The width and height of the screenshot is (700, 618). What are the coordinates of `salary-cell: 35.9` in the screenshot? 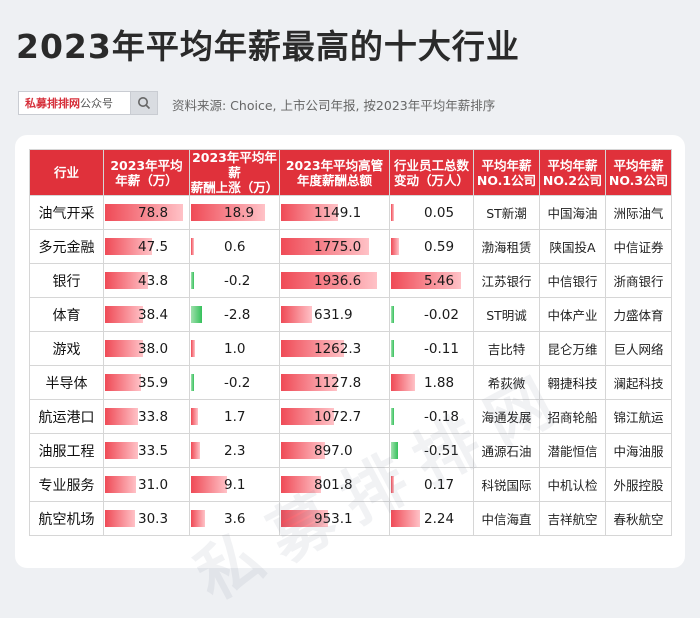 It's located at (146, 382).